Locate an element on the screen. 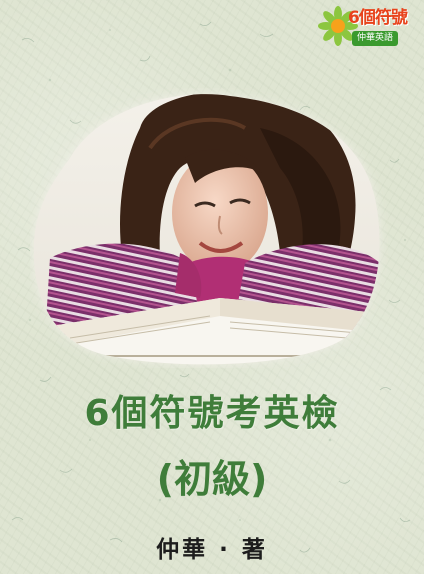  publisher-logo: 6個符號 仲華英語 is located at coordinates (366, 27).